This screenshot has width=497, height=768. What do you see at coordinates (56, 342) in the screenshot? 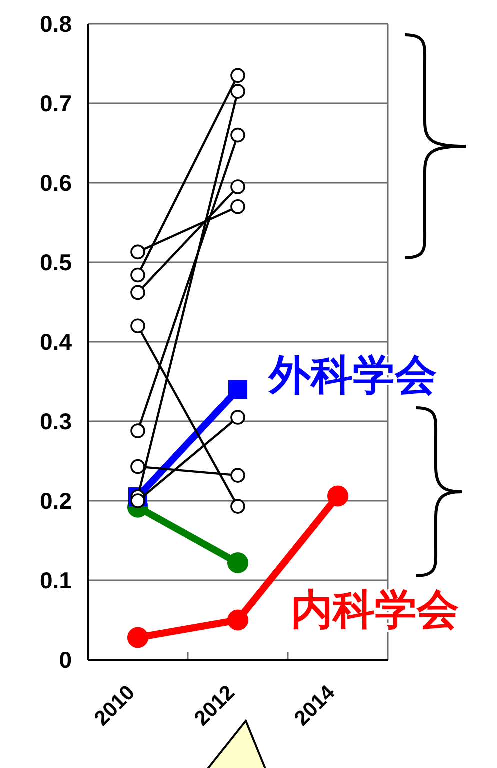
I see `y-tick-label: 0.4` at bounding box center [56, 342].